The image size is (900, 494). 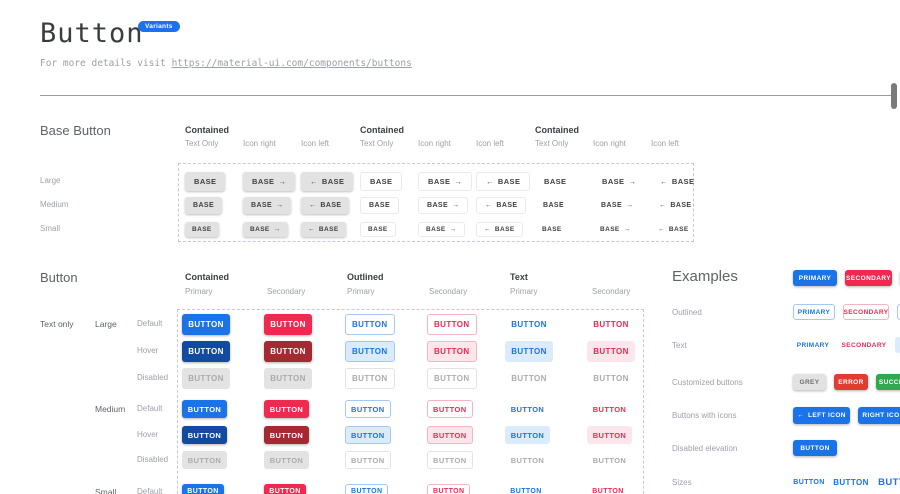 I want to click on example-right-icon-button: RIGHT ICON→, so click(x=879, y=415).